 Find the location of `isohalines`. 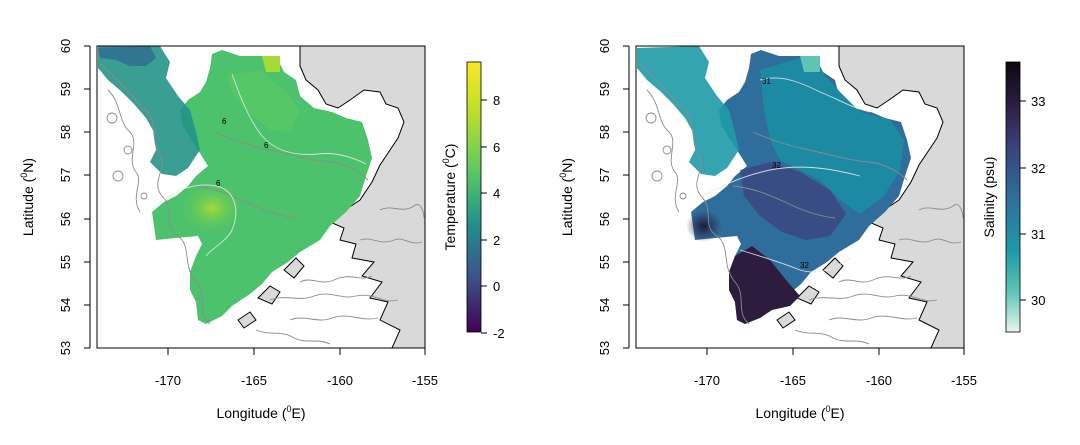

isohalines is located at coordinates (785, 175).